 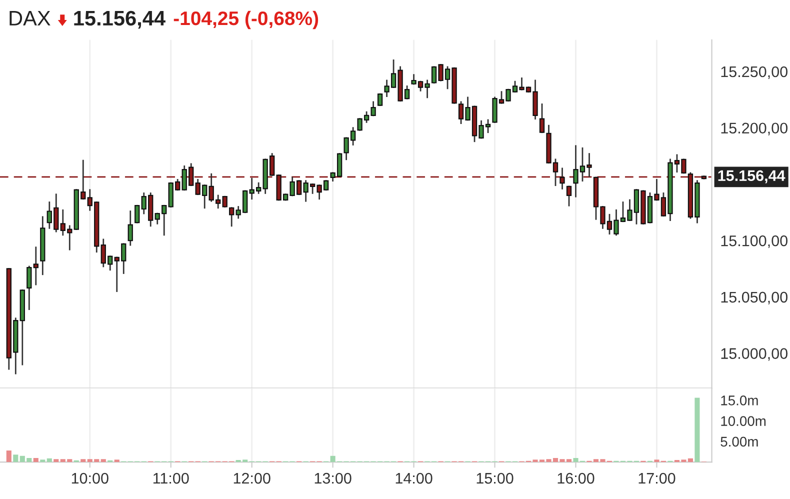 What do you see at coordinates (120, 19) in the screenshot?
I see `chart-subtitle: 15.156,44` at bounding box center [120, 19].